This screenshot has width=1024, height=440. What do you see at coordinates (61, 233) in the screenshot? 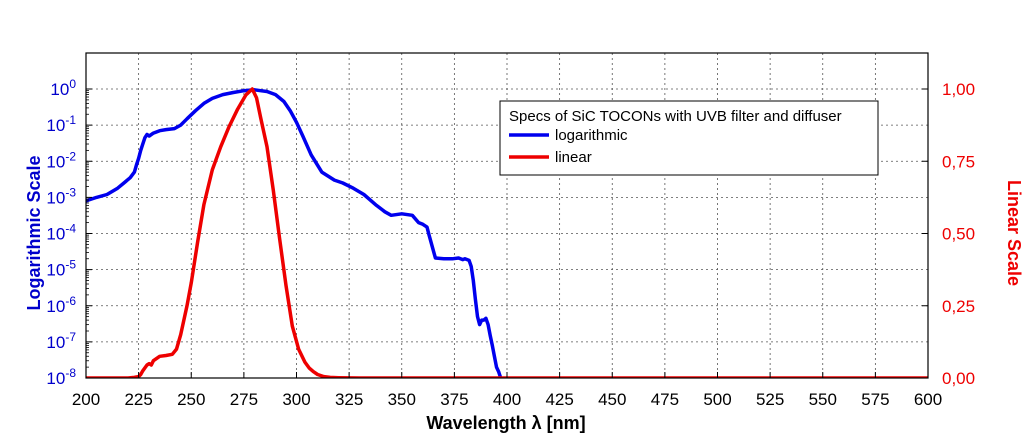
I see `y-left-tick-label: 10⁻⁴` at bounding box center [61, 233].